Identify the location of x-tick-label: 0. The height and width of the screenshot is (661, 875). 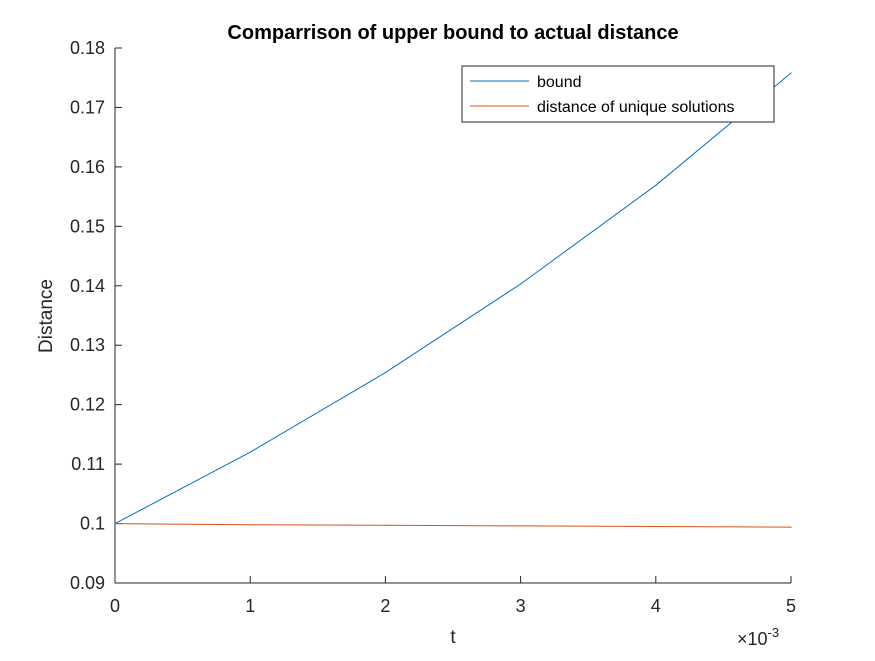
(115, 606).